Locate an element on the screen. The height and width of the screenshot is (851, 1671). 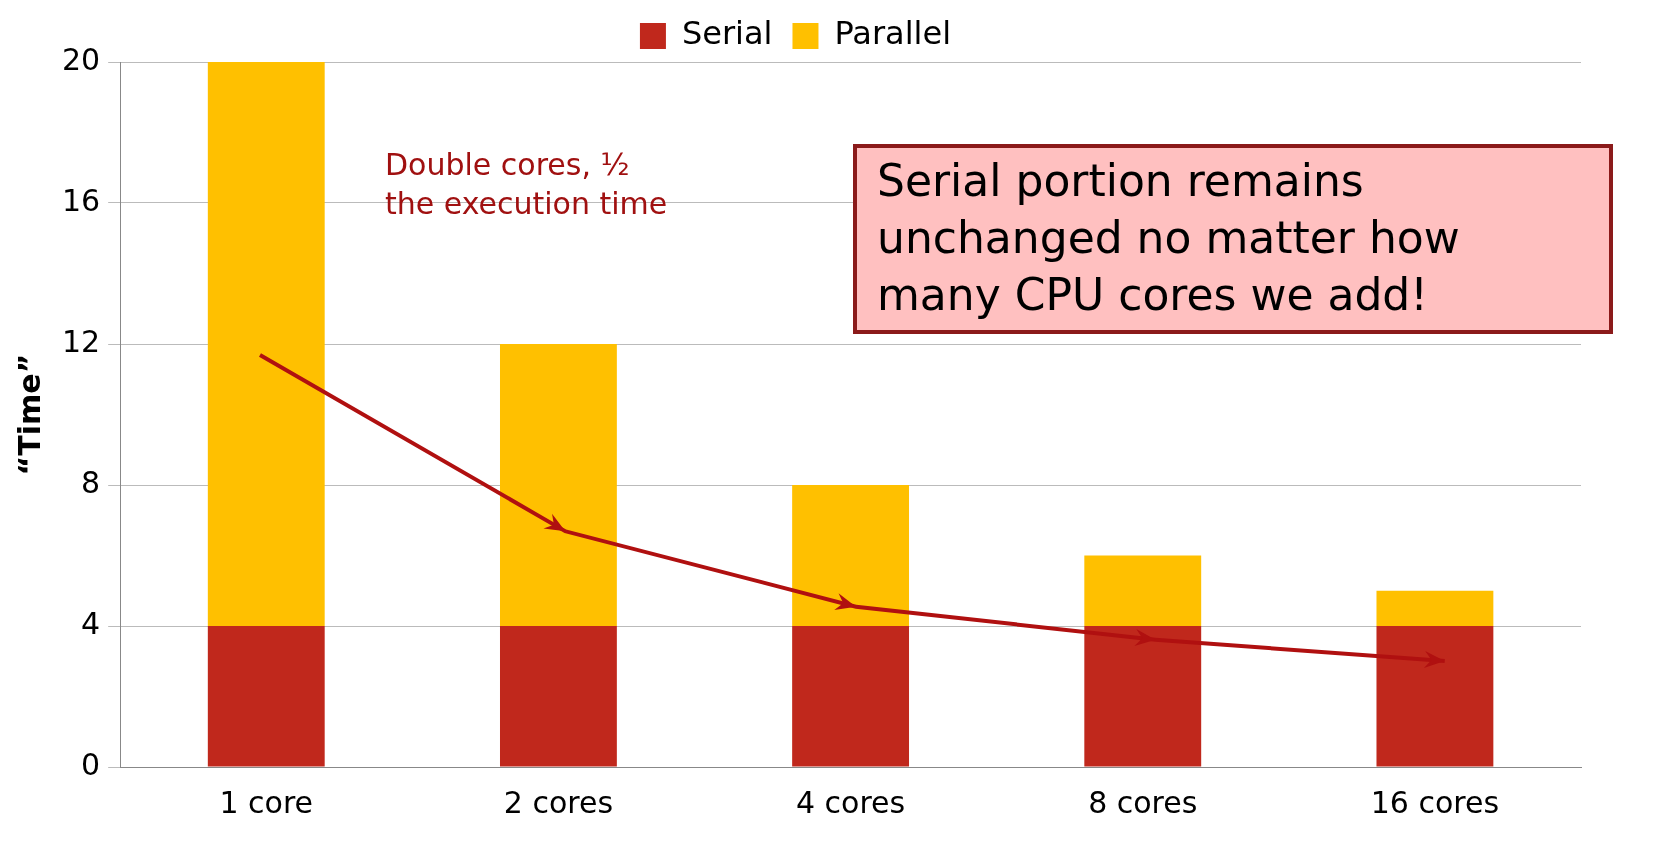
x-tick-label: 16 cores is located at coordinates (1435, 802).